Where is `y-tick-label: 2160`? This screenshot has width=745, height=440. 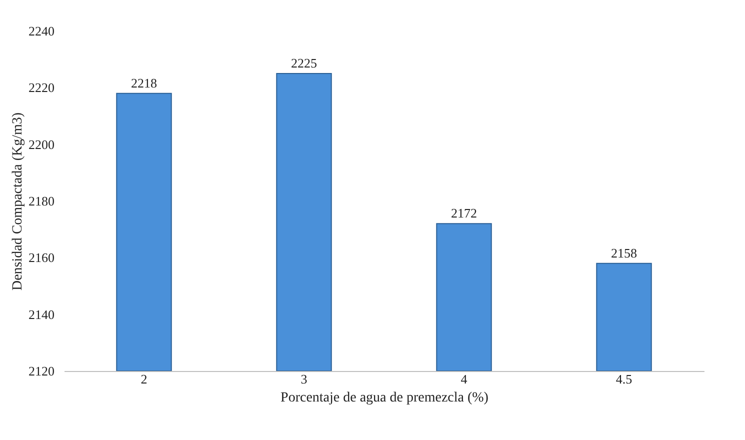 y-tick-label: 2160 is located at coordinates (41, 258).